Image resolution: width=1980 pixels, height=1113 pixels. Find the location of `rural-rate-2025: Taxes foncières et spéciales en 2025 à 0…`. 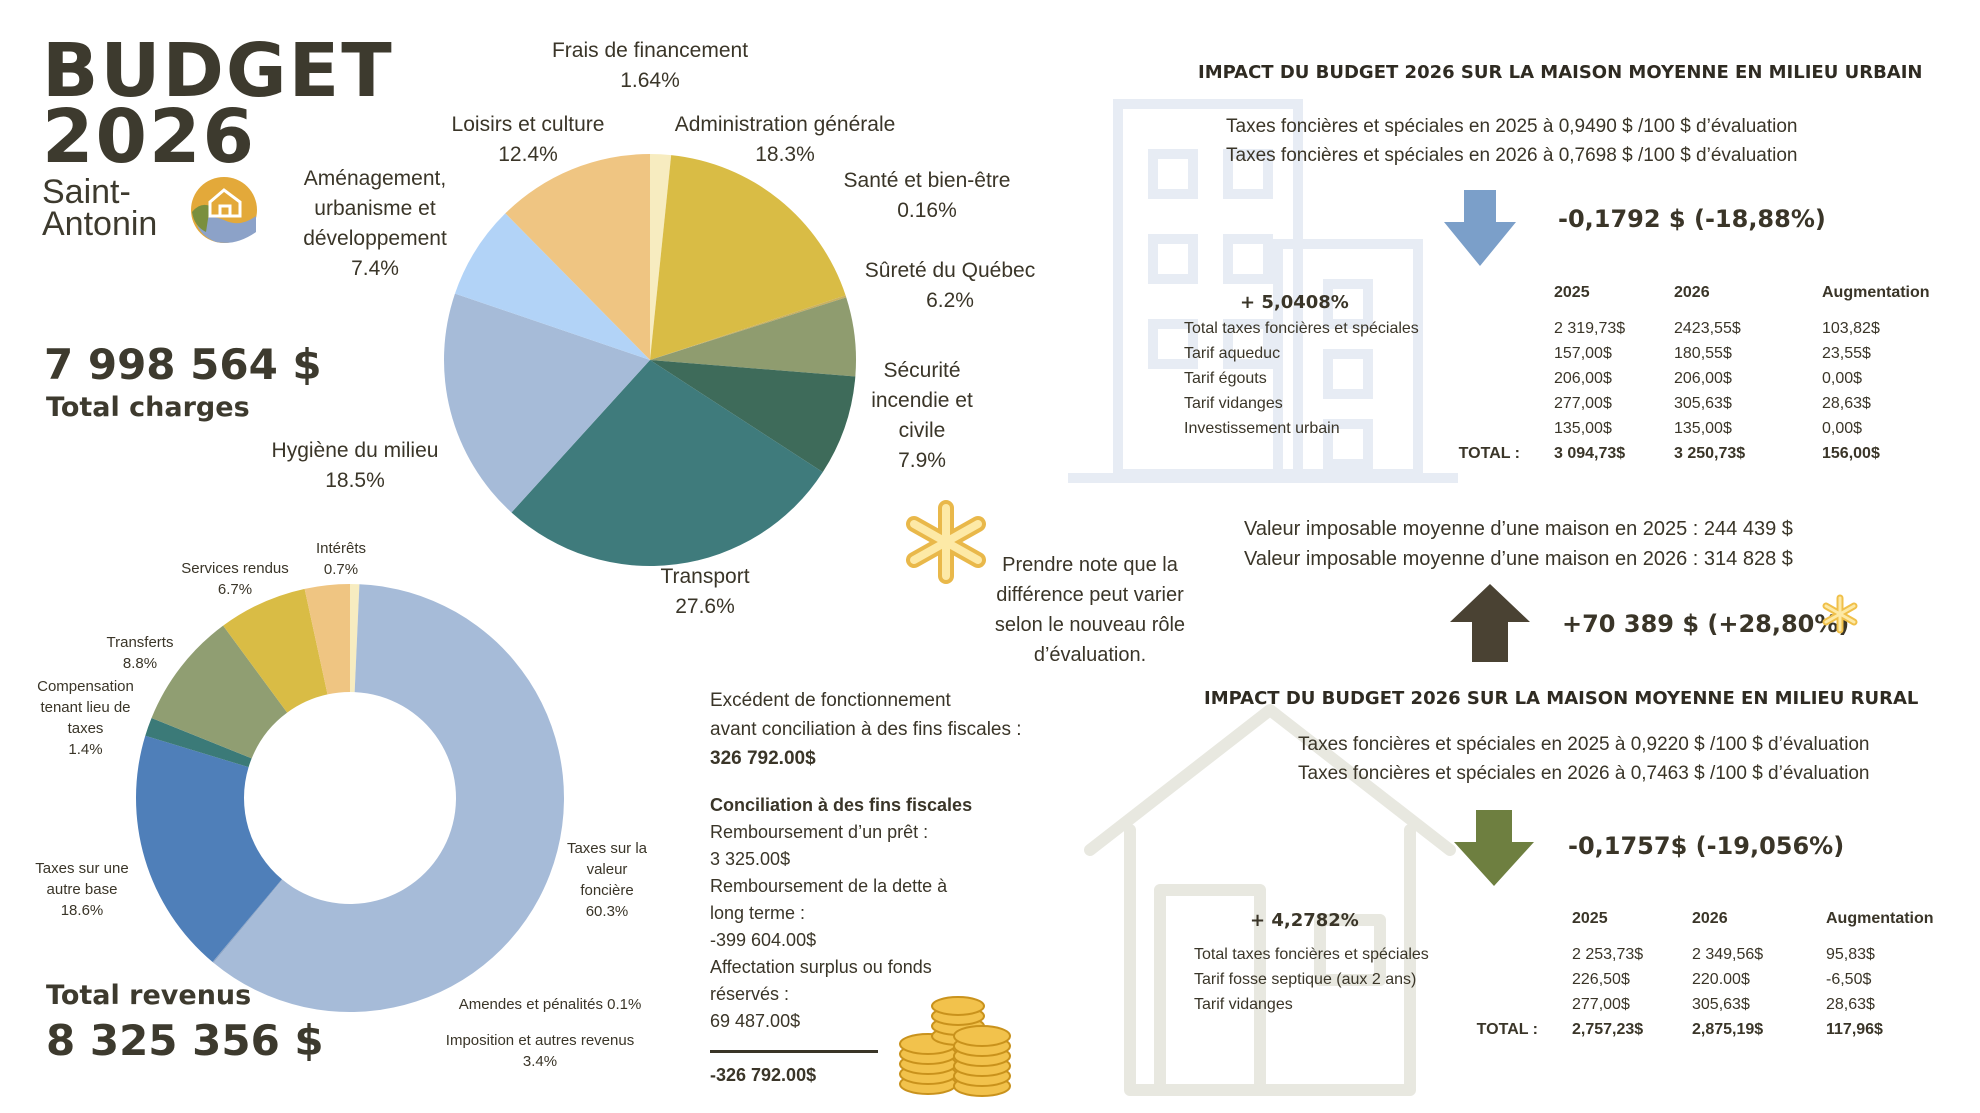

rural-rate-2025: Taxes foncières et spéciales en 2025 à 0… is located at coordinates (1584, 744).